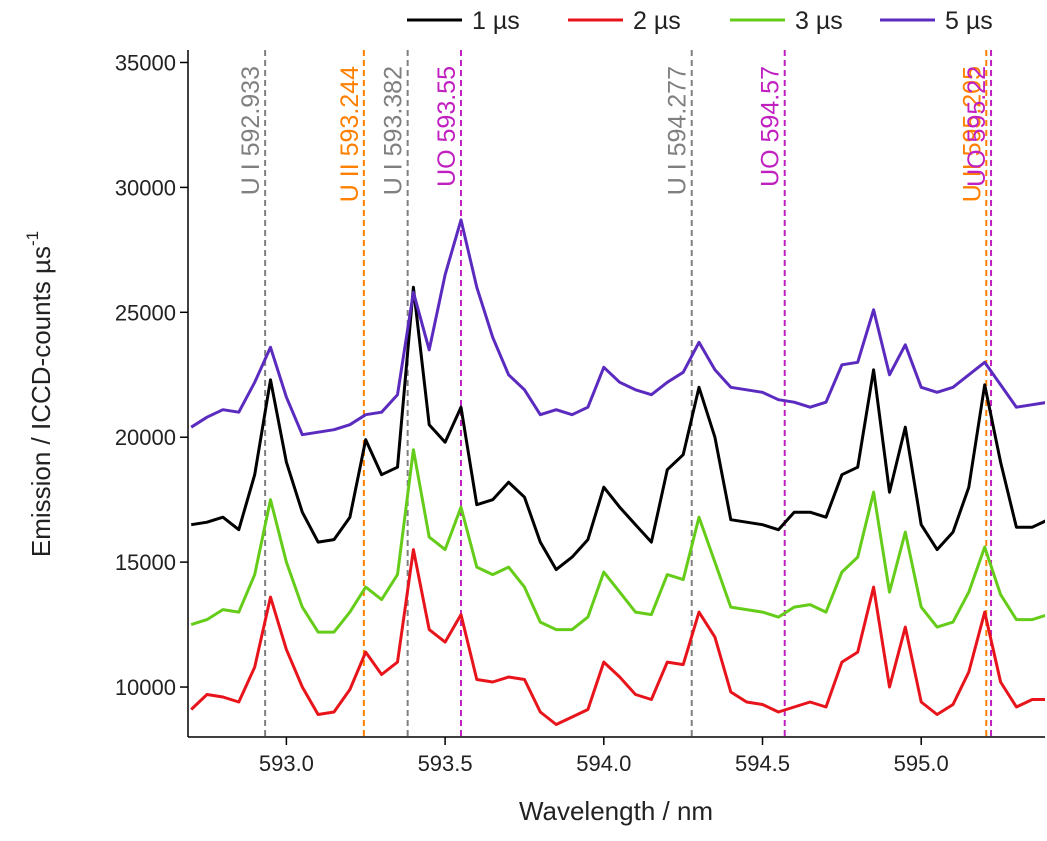  What do you see at coordinates (678, 130) in the screenshot?
I see `reference-label: U I 594.277` at bounding box center [678, 130].